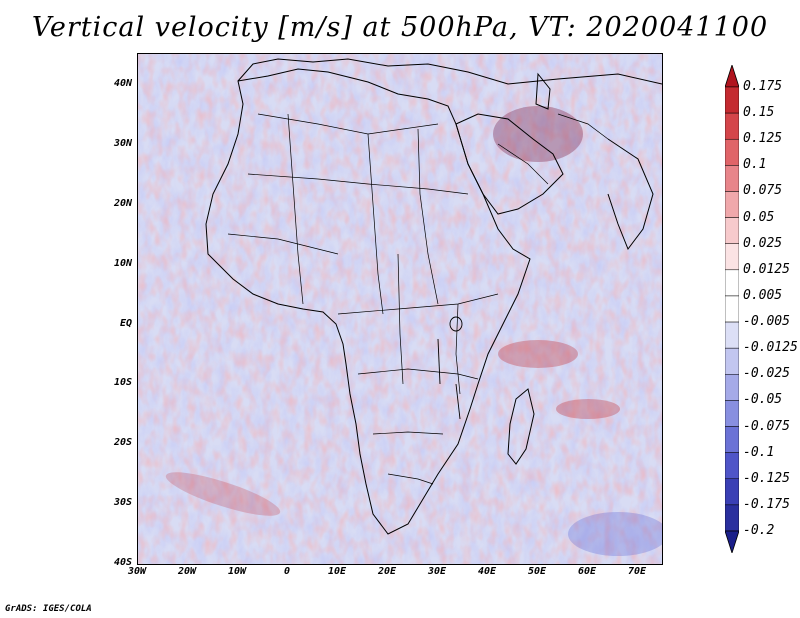  I want to click on colorbar-label: 0.025, so click(763, 243).